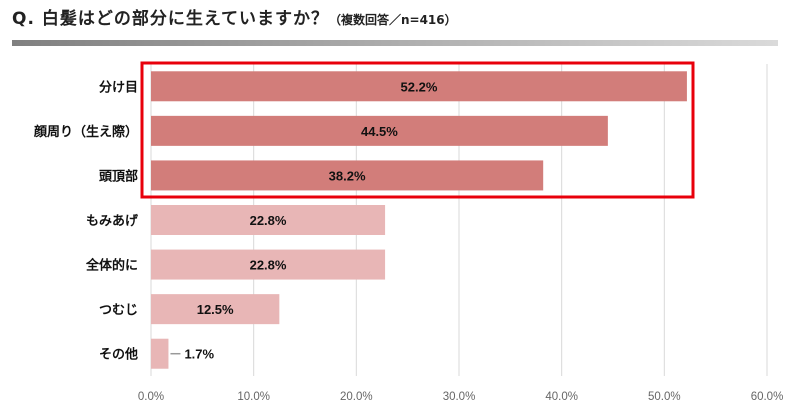 This screenshot has height=415, width=803. What do you see at coordinates (118, 310) in the screenshot?
I see `category-label: つむじ` at bounding box center [118, 310].